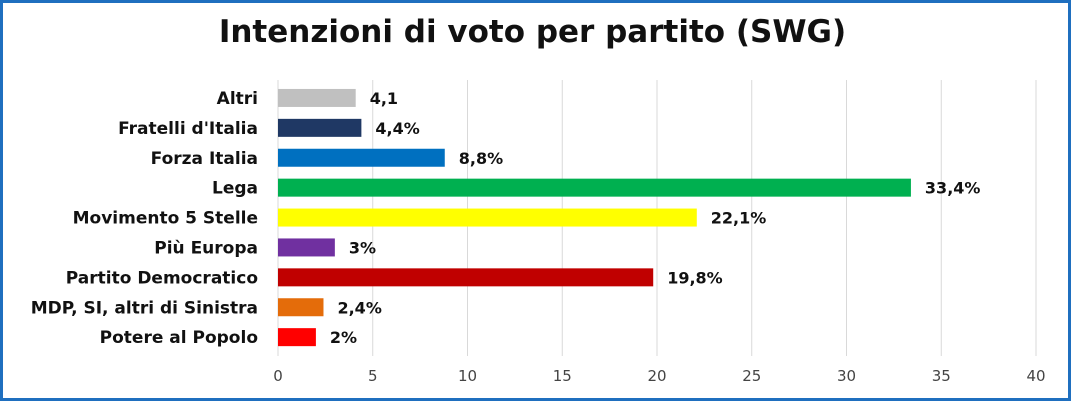 Image resolution: width=1071 pixels, height=401 pixels. What do you see at coordinates (384, 98) in the screenshot?
I see `value-label: 4,1` at bounding box center [384, 98].